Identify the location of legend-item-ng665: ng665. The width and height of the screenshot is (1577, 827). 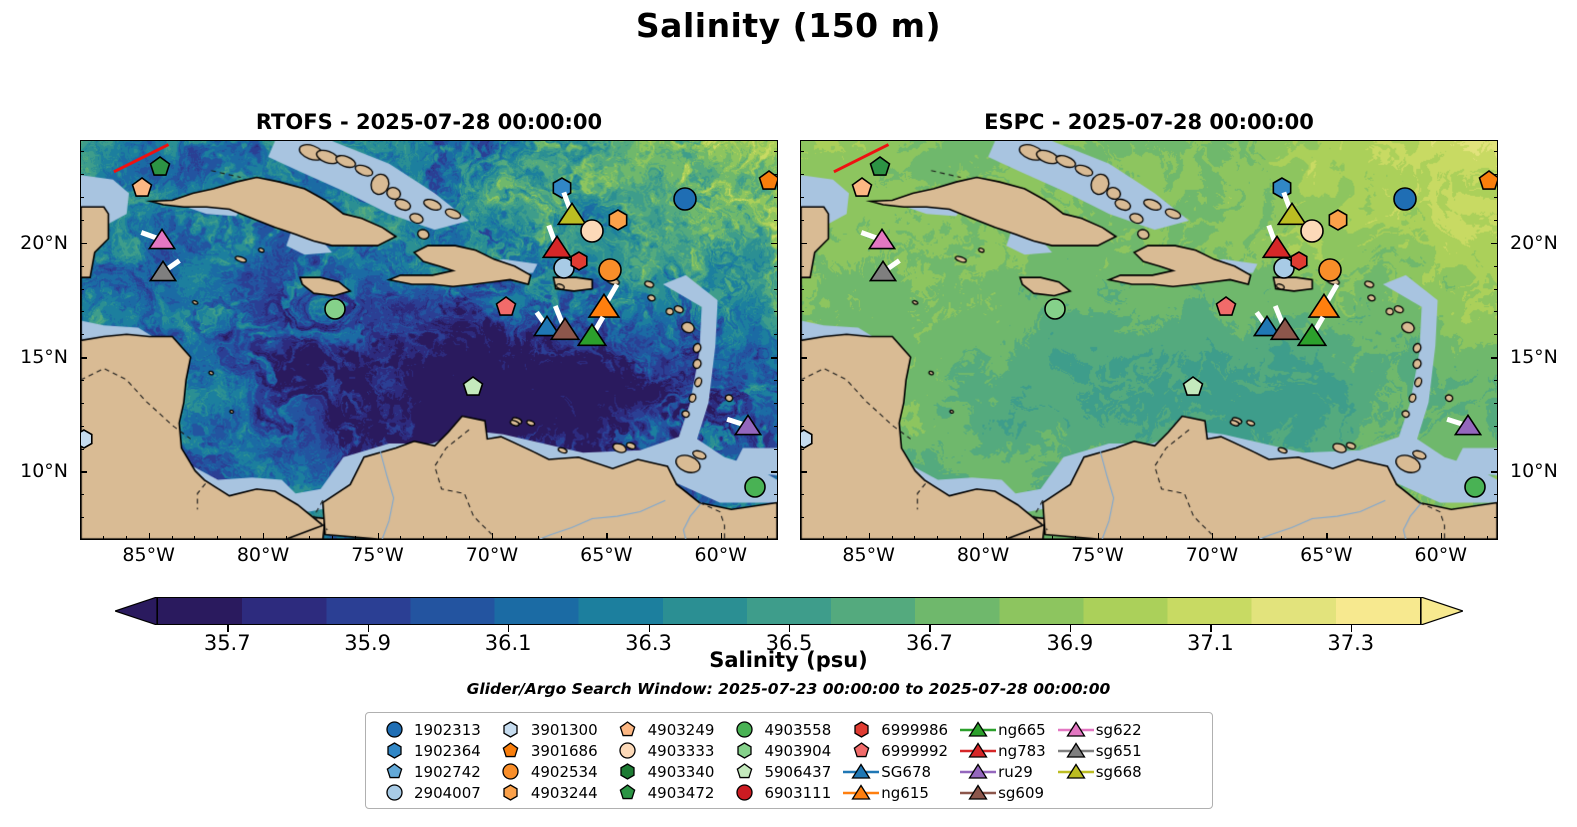
(1007, 729).